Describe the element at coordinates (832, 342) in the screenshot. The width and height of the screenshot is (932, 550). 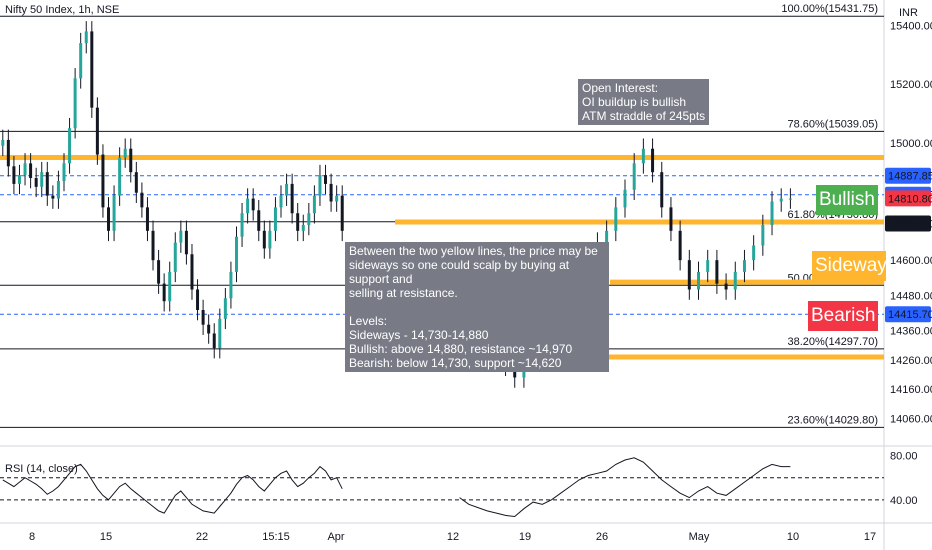
I see `fib-label: 38.20%(14297.70)` at that location.